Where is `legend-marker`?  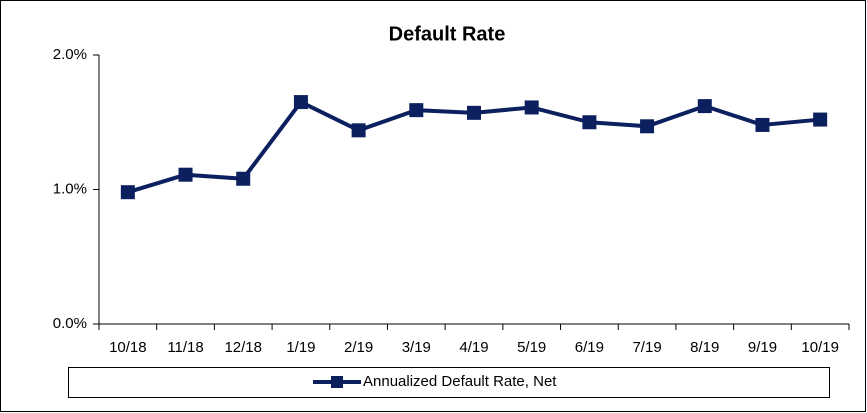
legend-marker is located at coordinates (337, 382).